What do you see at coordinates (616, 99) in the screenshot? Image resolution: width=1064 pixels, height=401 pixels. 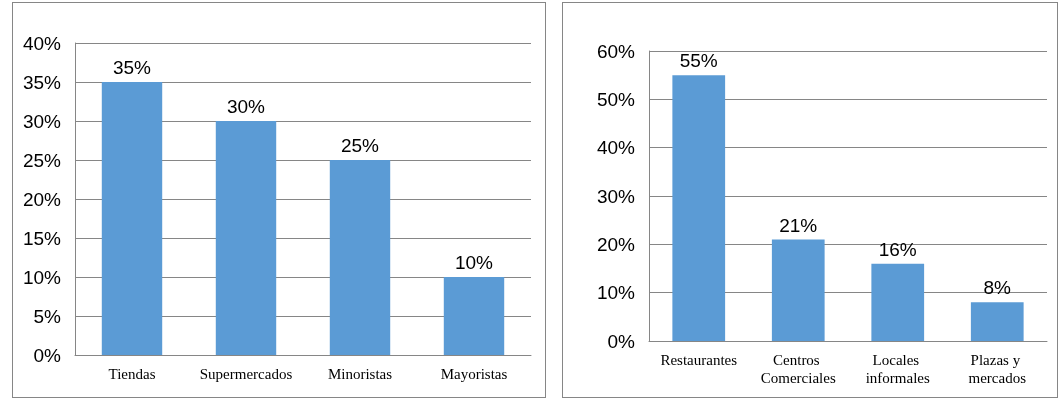 I see `y-tick-label: 50%` at bounding box center [616, 99].